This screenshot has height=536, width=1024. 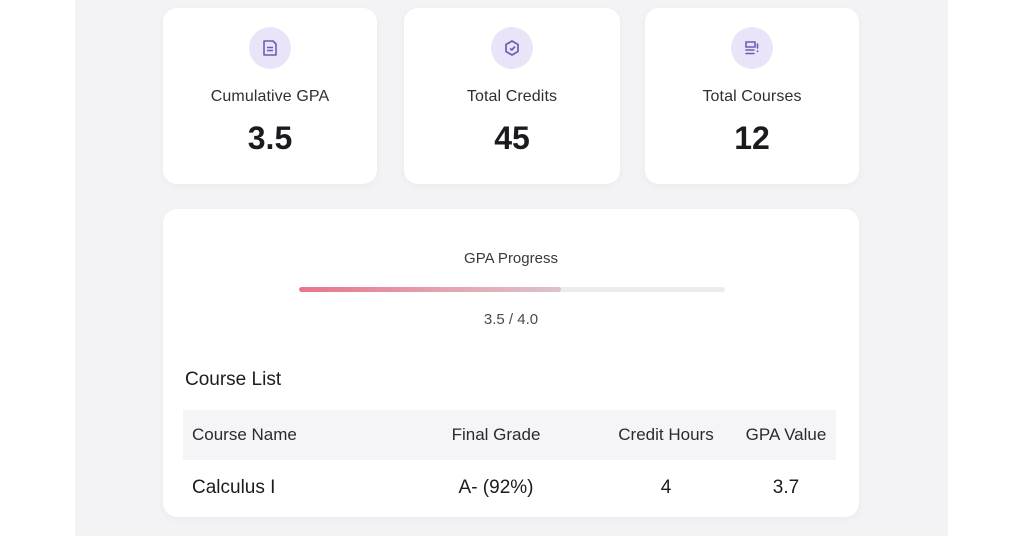 I want to click on stat-card-cumulative-gpa: Cumulative GPA 3.5, so click(x=270, y=96).